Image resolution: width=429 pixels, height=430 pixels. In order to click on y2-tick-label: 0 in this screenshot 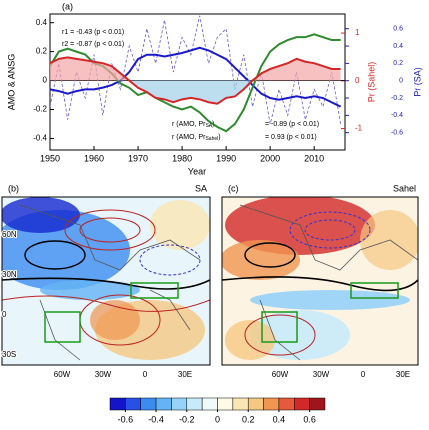, I will do `click(357, 80)`.